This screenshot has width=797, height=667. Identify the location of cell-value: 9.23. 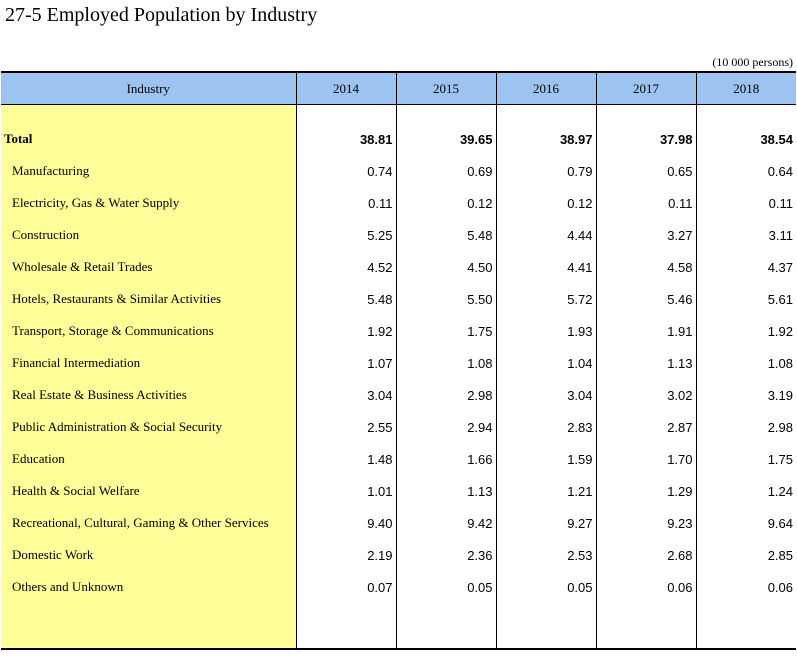
(645, 523).